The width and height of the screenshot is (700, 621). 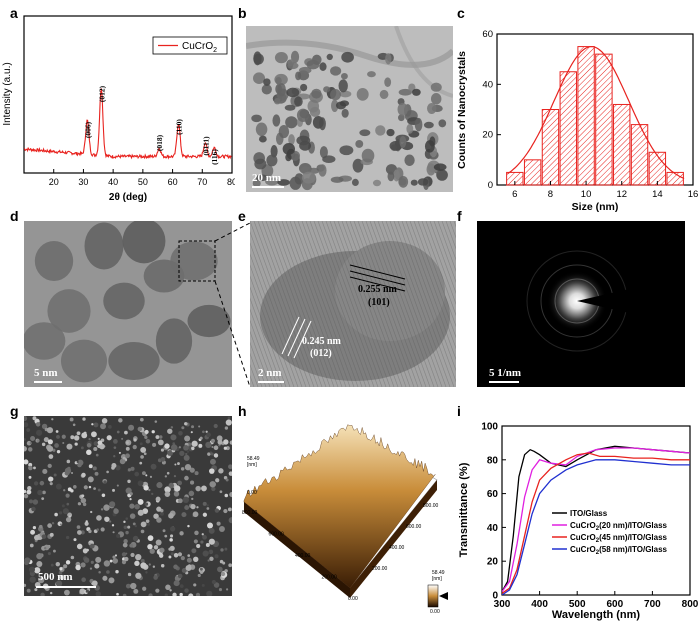 What do you see at coordinates (349, 109) in the screenshot?
I see `tem-image-b: 20 nm` at bounding box center [349, 109].